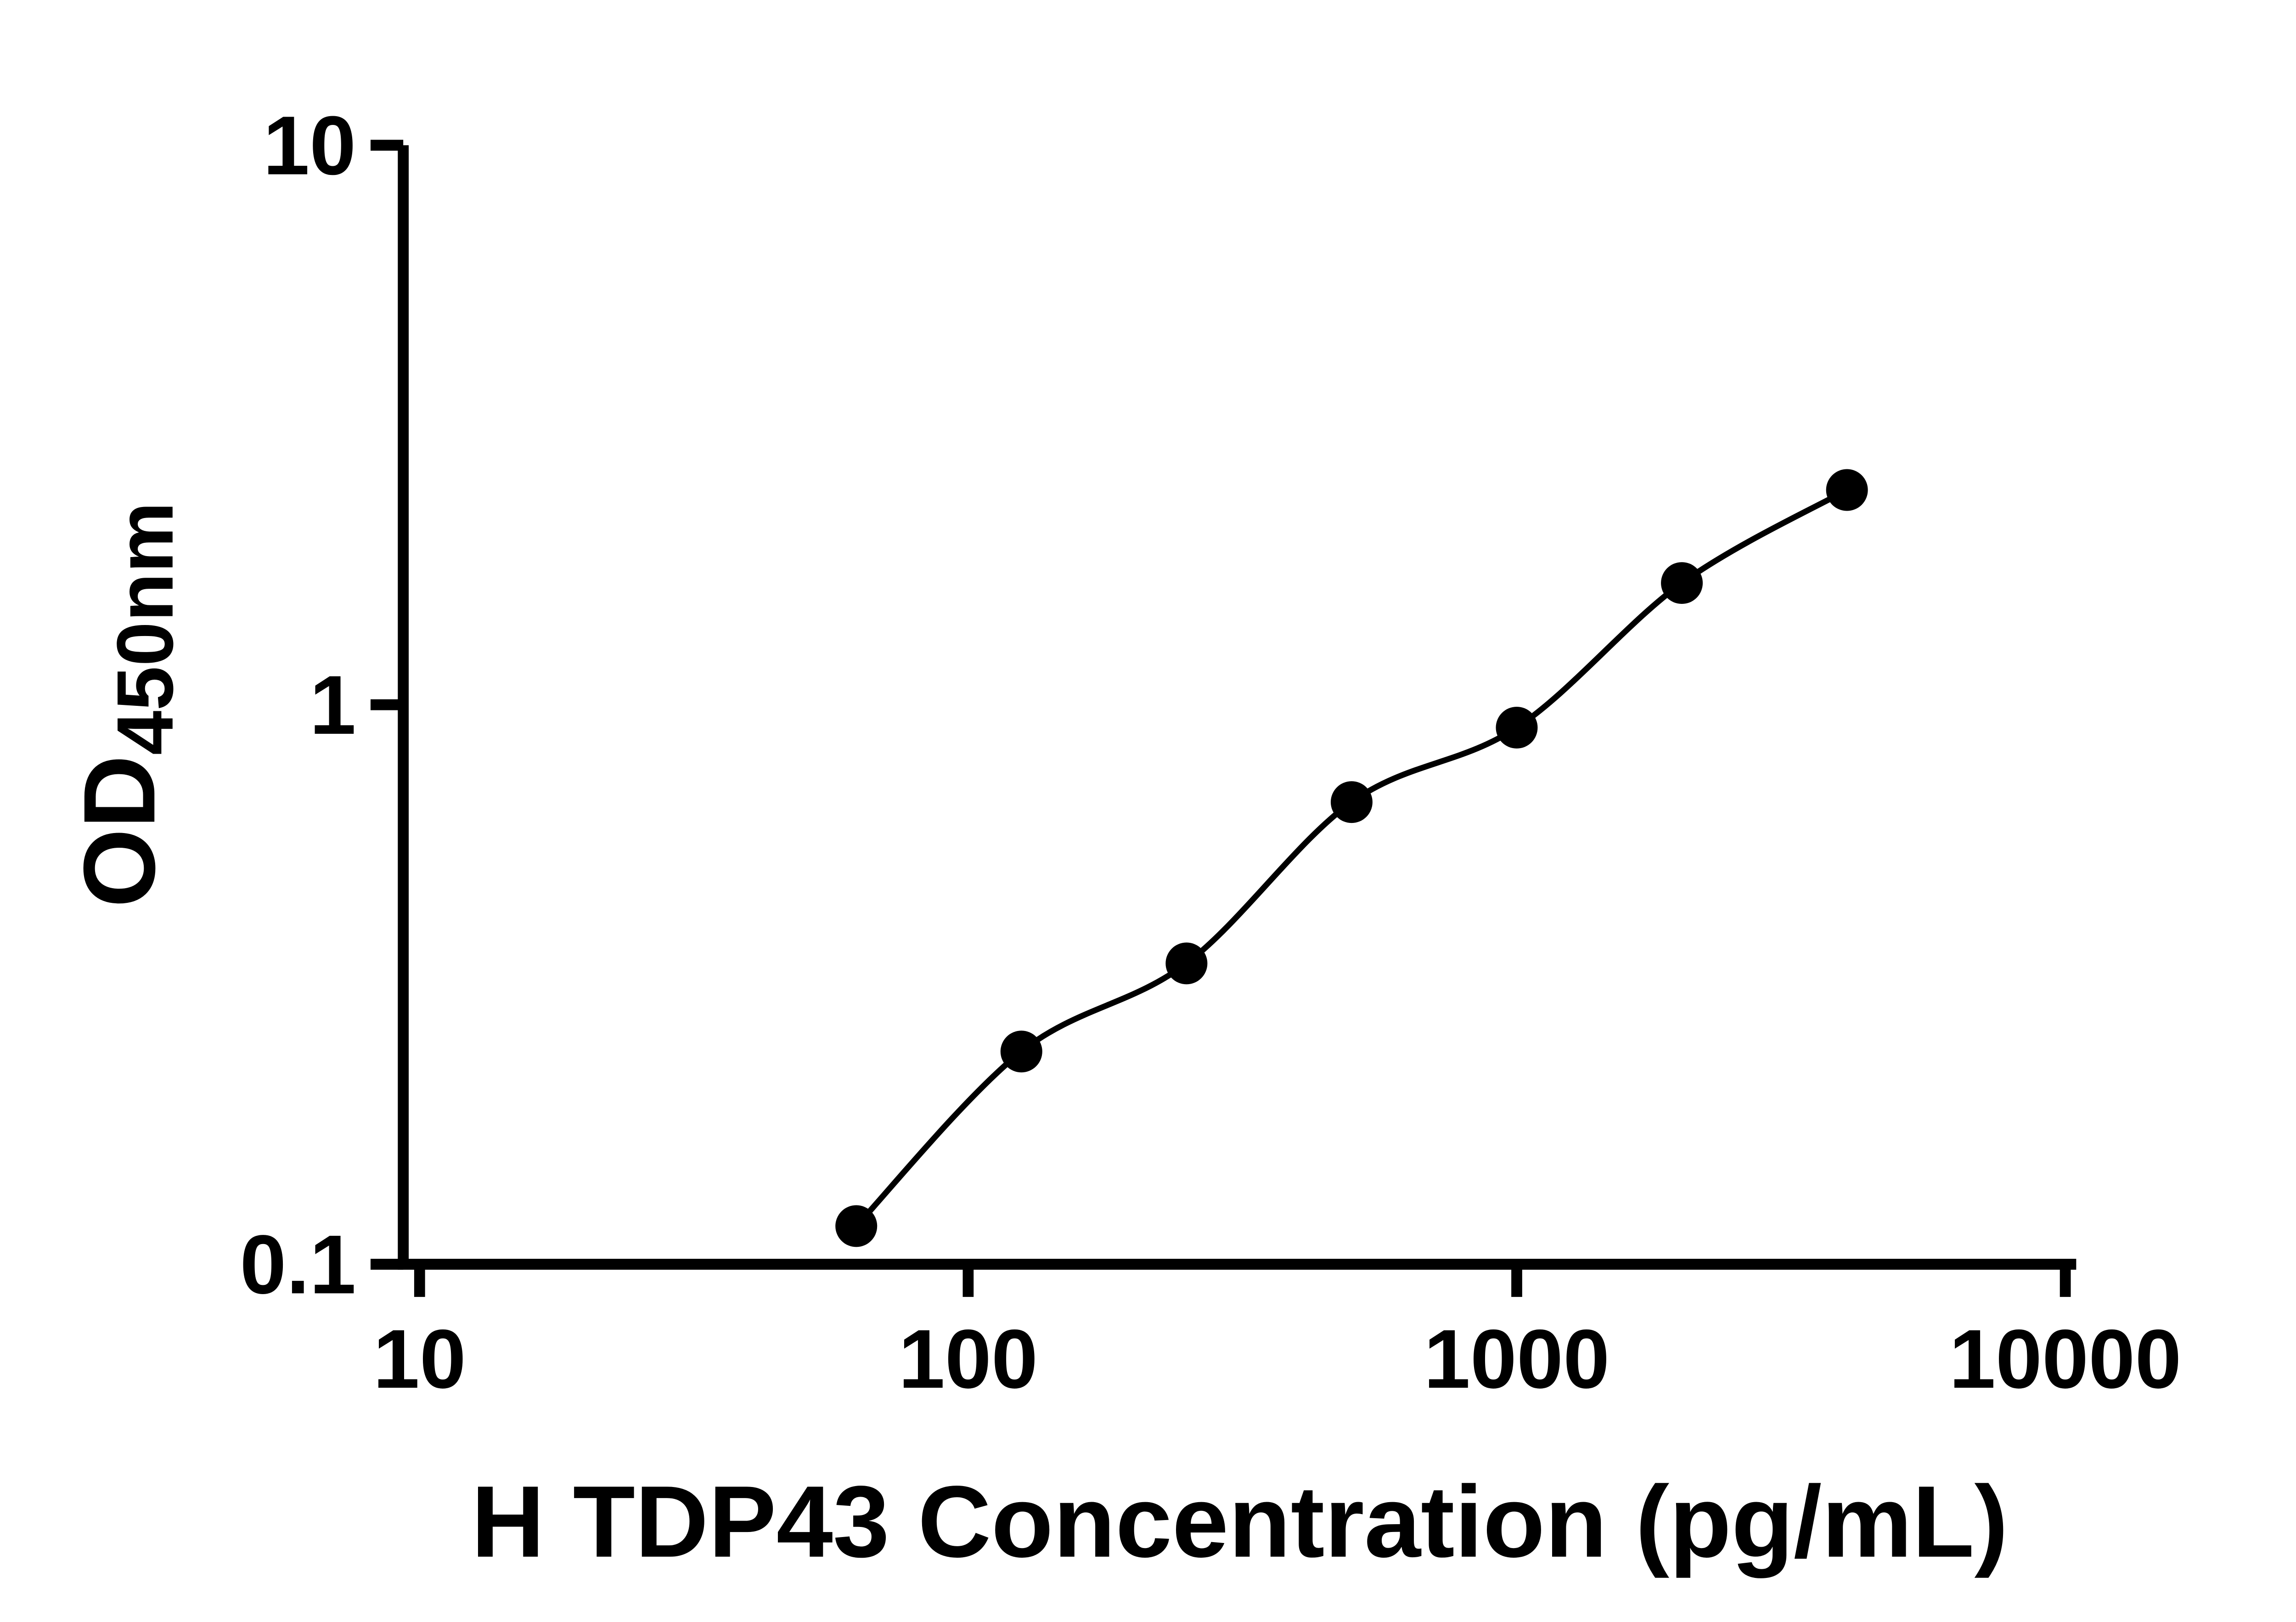  Describe the element at coordinates (419, 1359) in the screenshot. I see `x-tick-label: 10` at that location.